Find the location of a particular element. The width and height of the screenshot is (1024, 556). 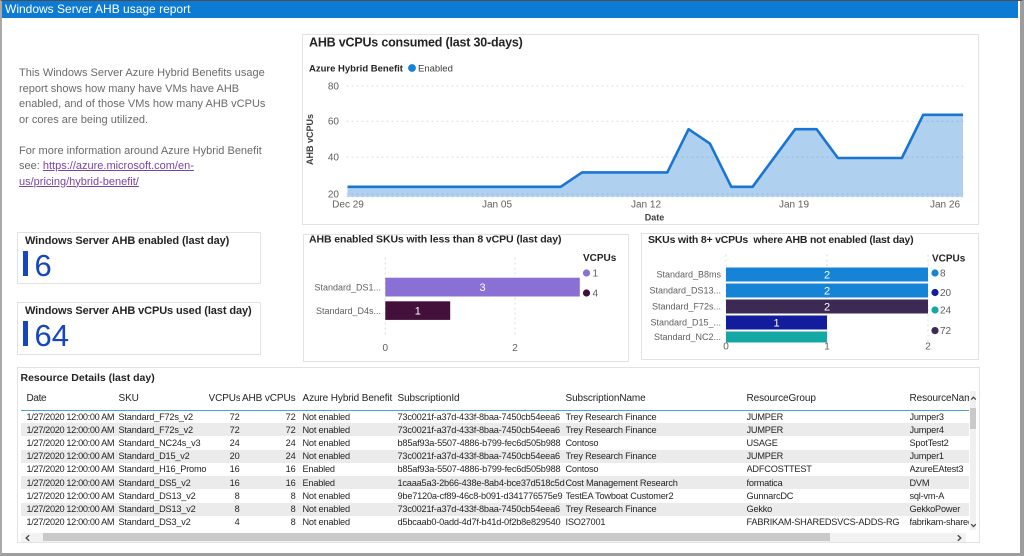

svg-text: 80 is located at coordinates (334, 86).